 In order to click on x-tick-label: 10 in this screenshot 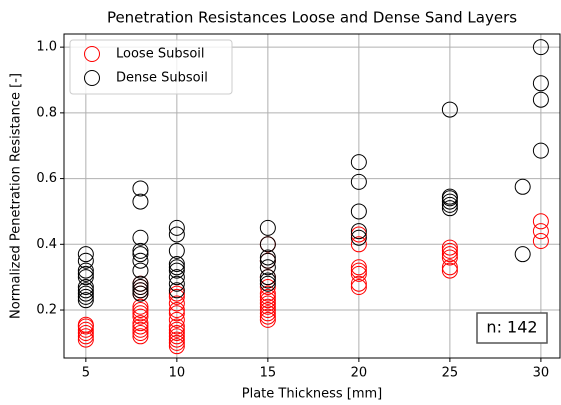, I will do `click(177, 373)`.